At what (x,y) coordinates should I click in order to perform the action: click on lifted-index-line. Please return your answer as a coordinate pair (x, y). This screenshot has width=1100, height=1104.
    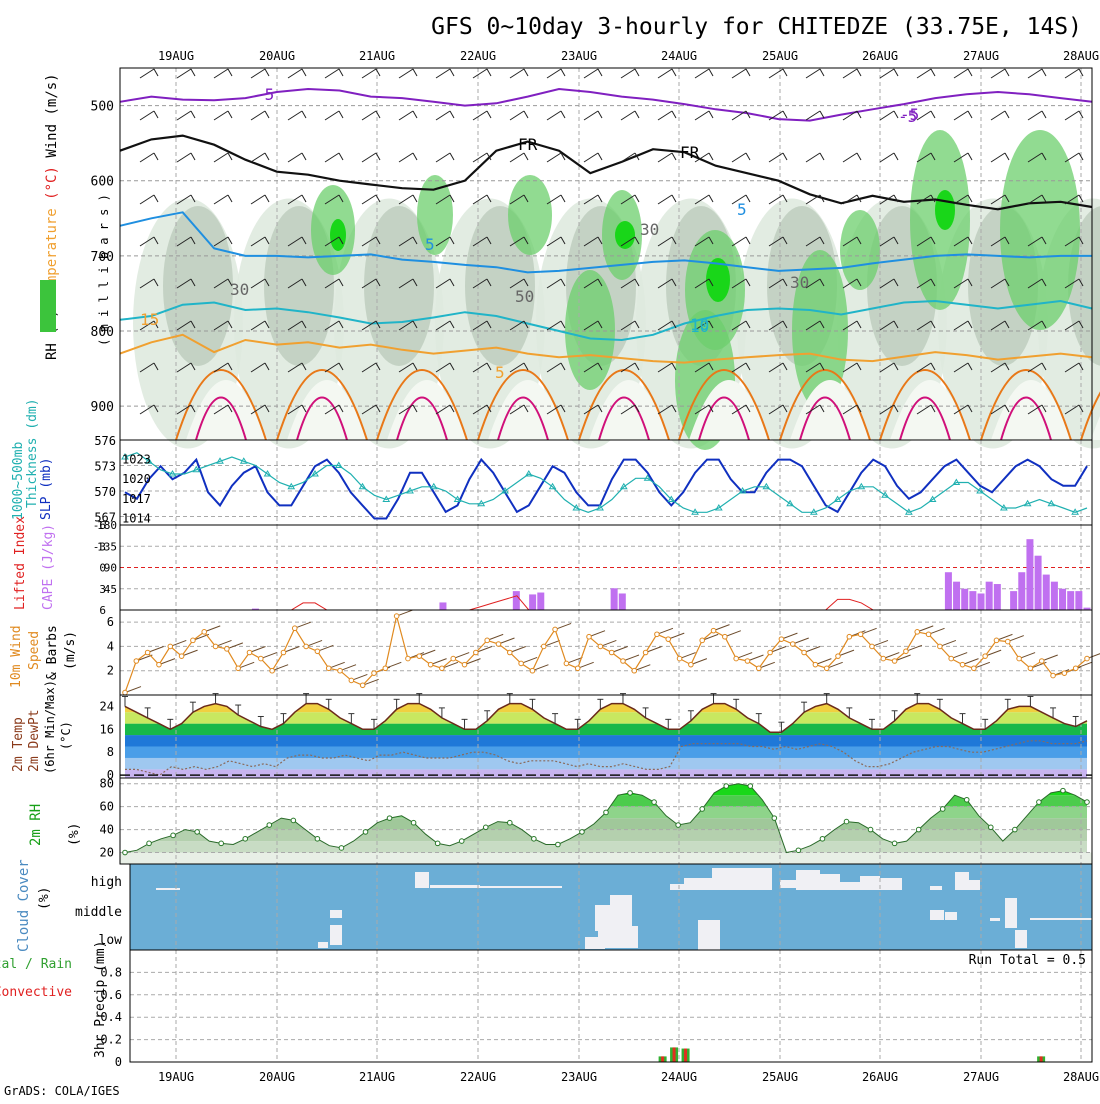
    Looking at the image, I should click on (606, 603).